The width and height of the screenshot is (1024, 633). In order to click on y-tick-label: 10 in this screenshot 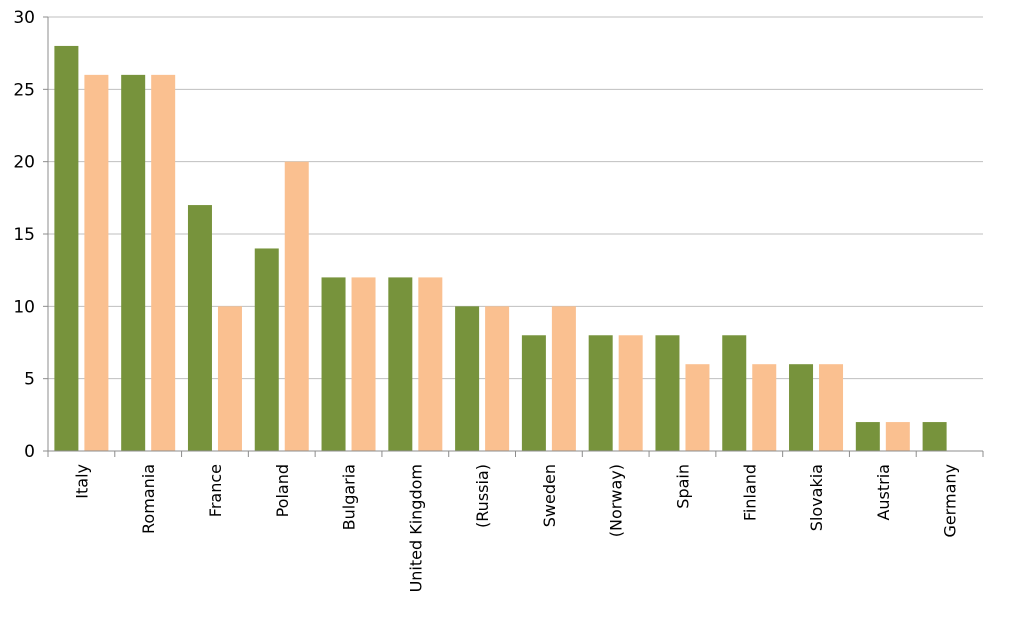, I will do `click(24, 307)`.